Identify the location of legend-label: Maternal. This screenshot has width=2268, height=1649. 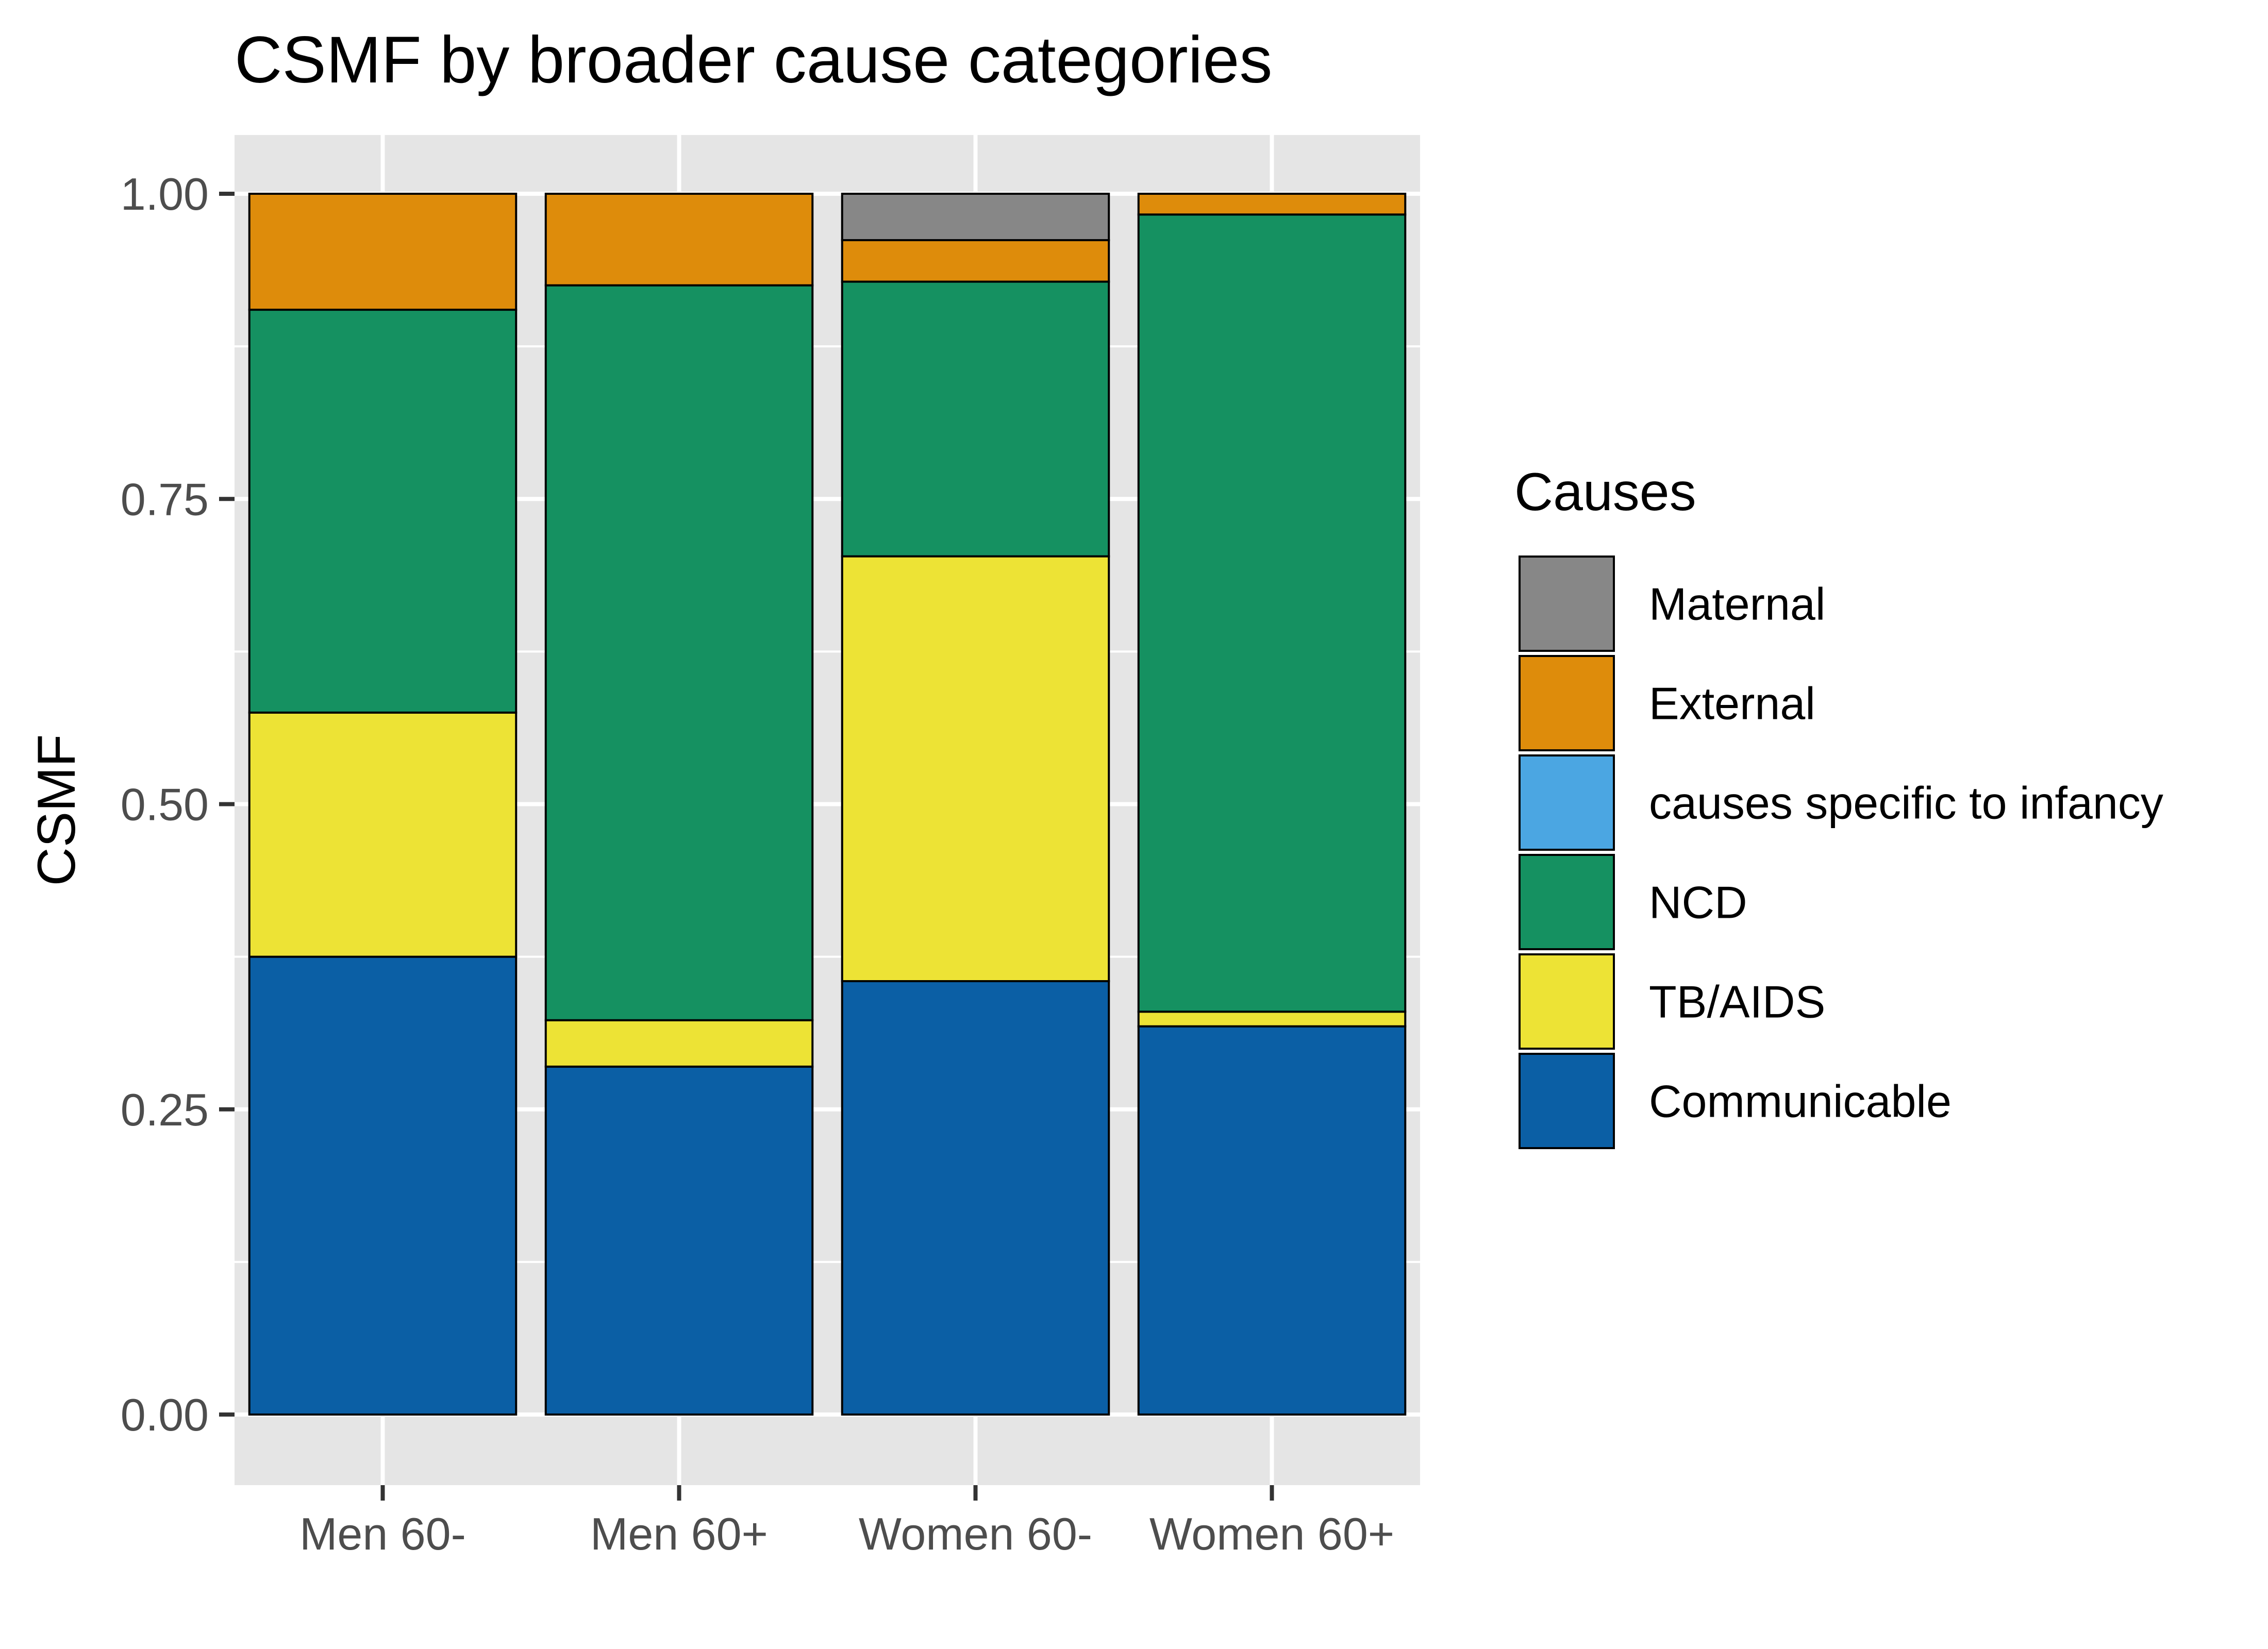
(1737, 604).